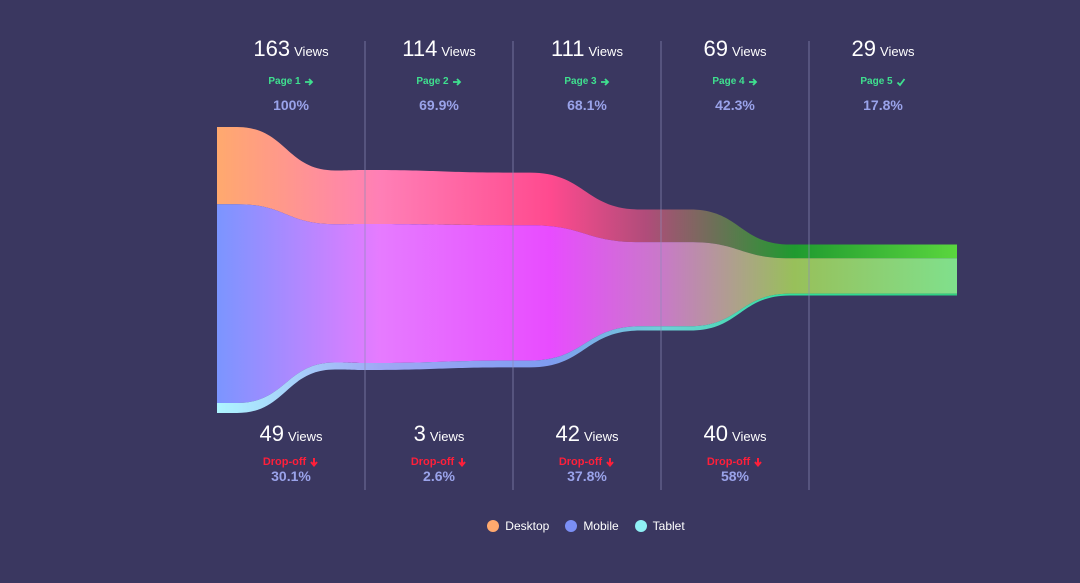 The height and width of the screenshot is (583, 1080). I want to click on legend-item-mobile: Mobile, so click(592, 526).